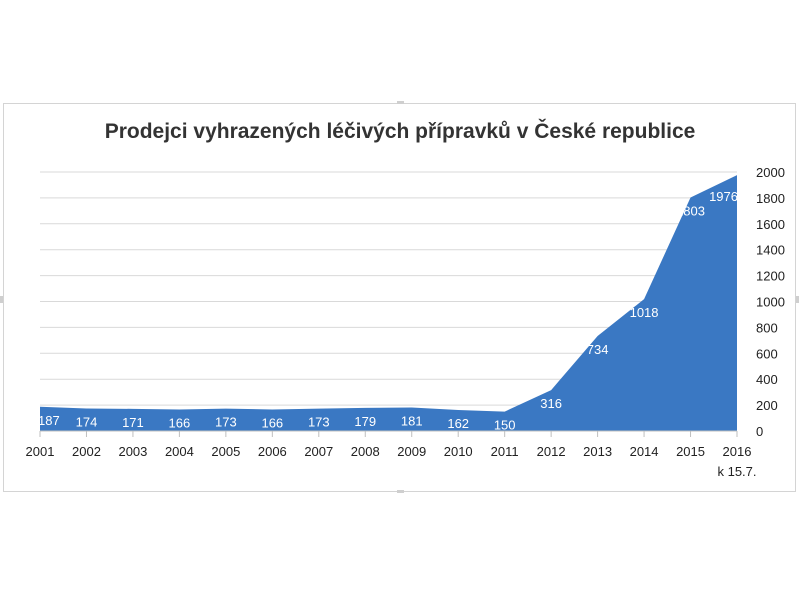 The width and height of the screenshot is (800, 600). I want to click on data-label: 1803, so click(690, 211).